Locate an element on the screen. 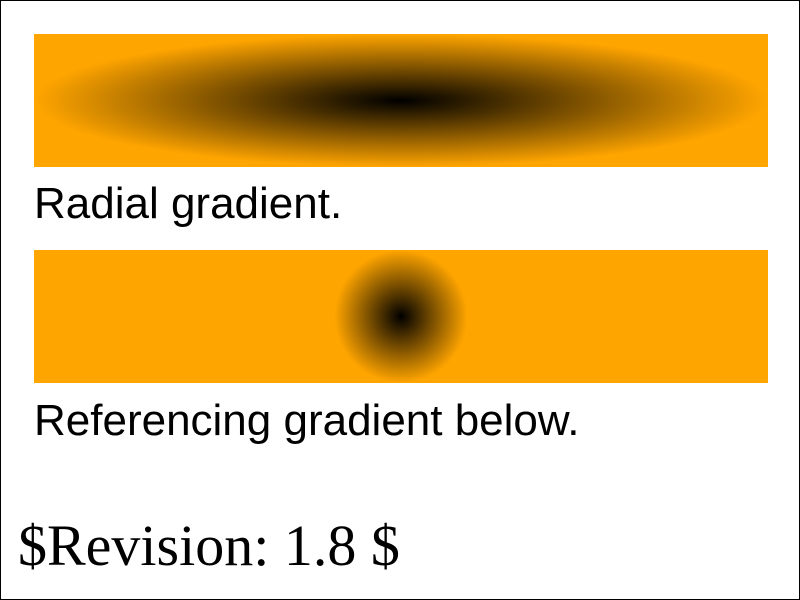 The height and width of the screenshot is (600, 800). caption-radial-gradient: Radial gradient. is located at coordinates (188, 203).